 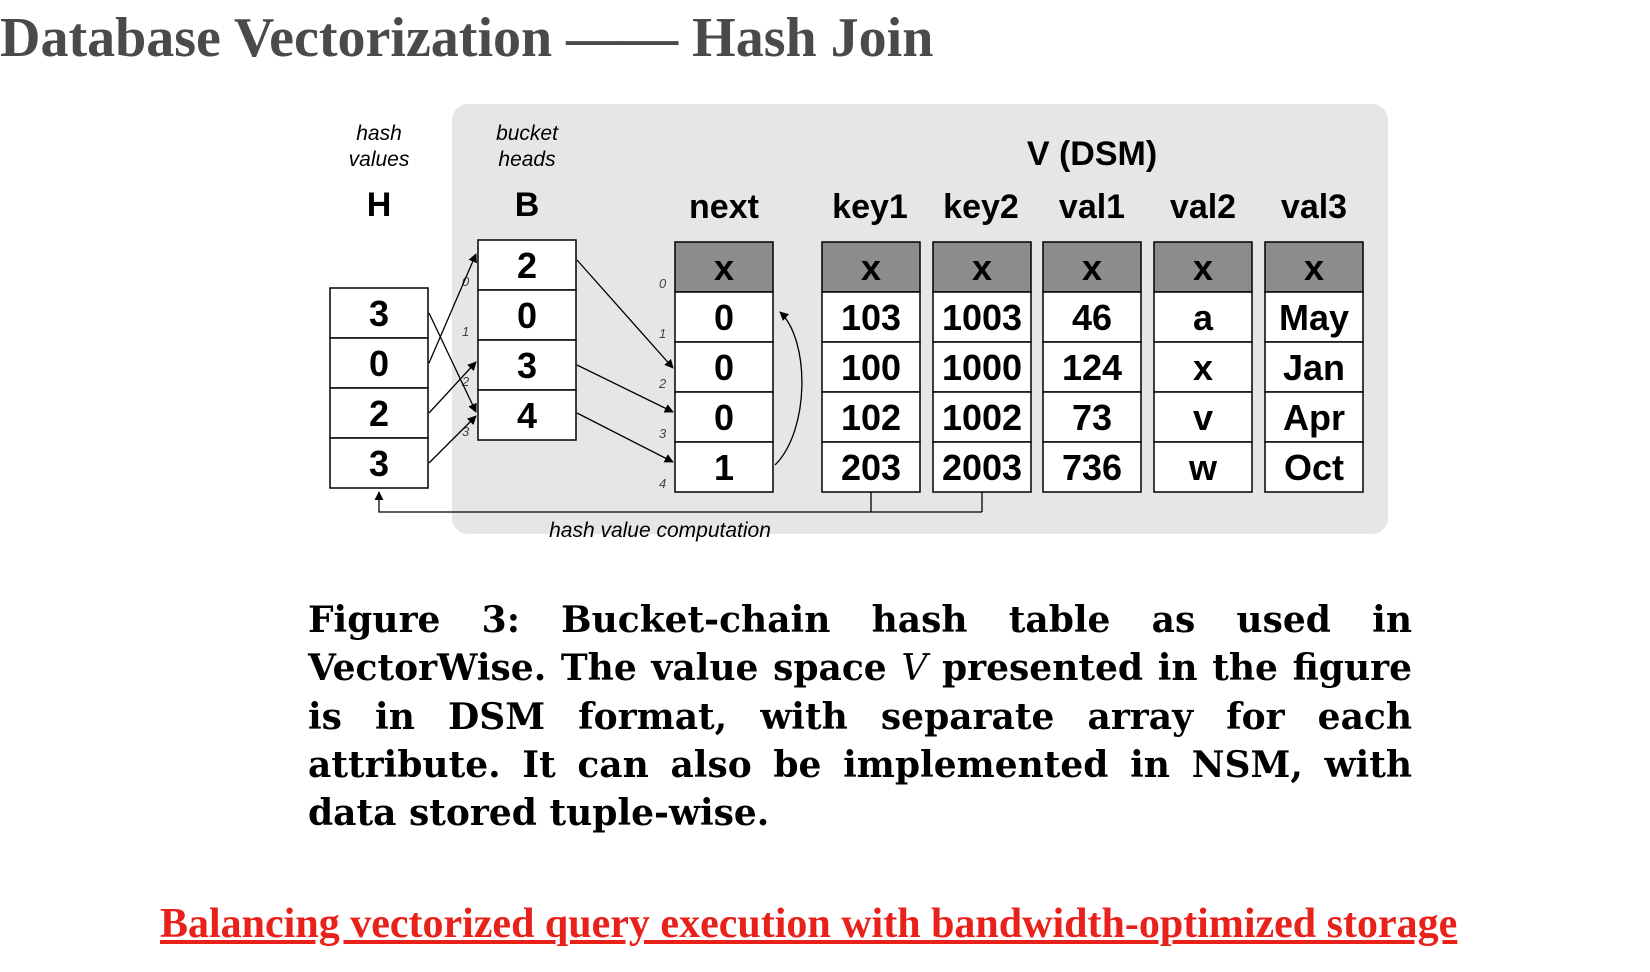 What do you see at coordinates (1092, 207) in the screenshot?
I see `val1-column-header: val1` at bounding box center [1092, 207].